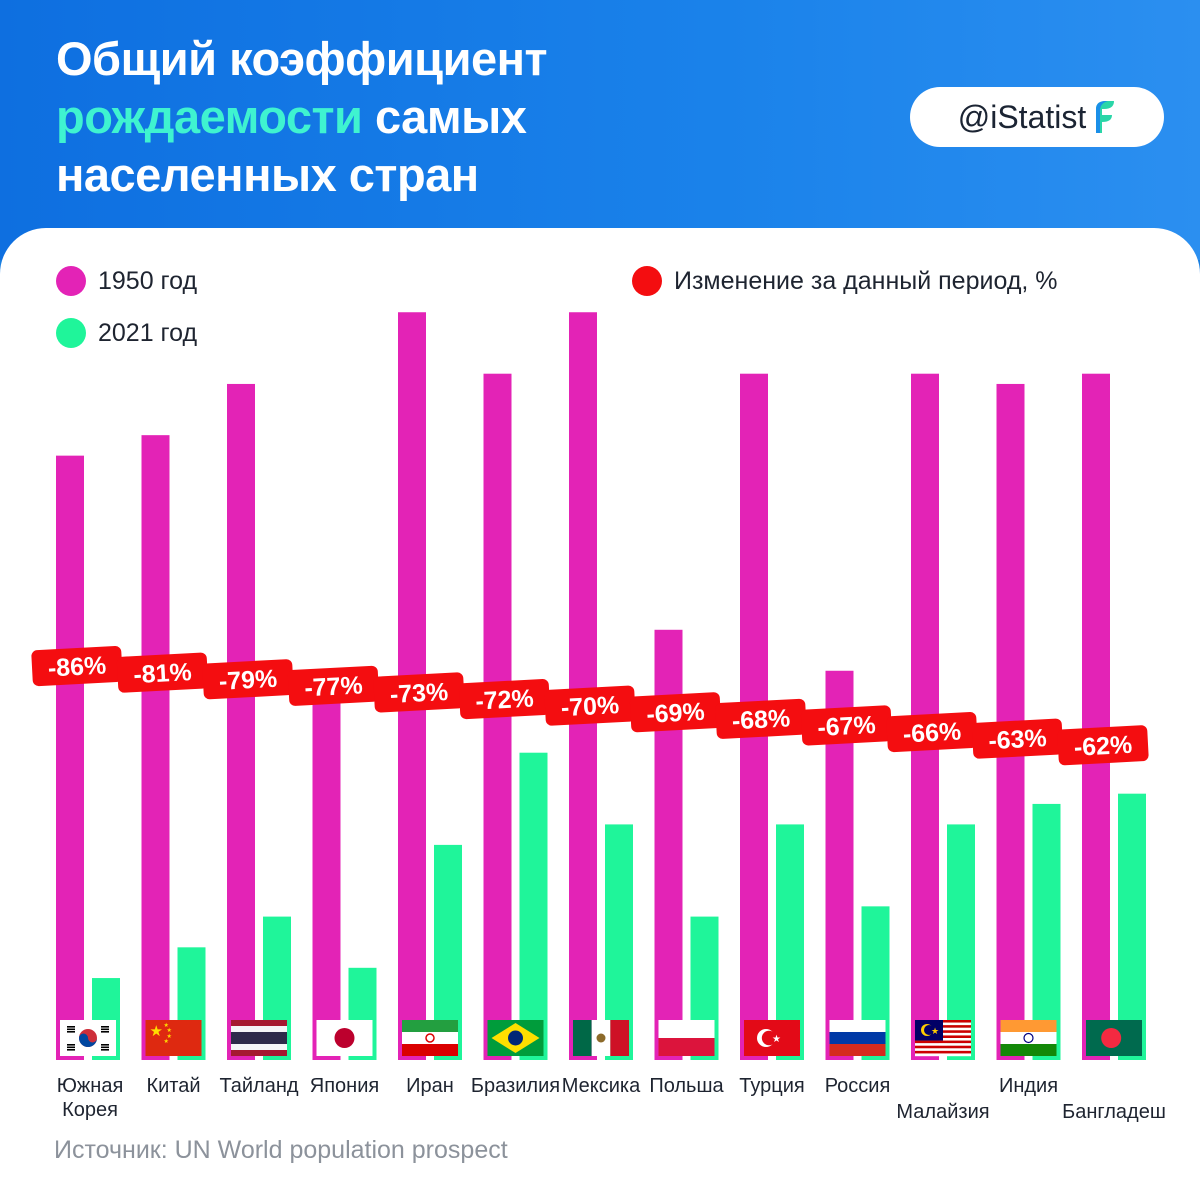 This screenshot has width=1200, height=1200. I want to click on change-label: -70%, so click(590, 705).